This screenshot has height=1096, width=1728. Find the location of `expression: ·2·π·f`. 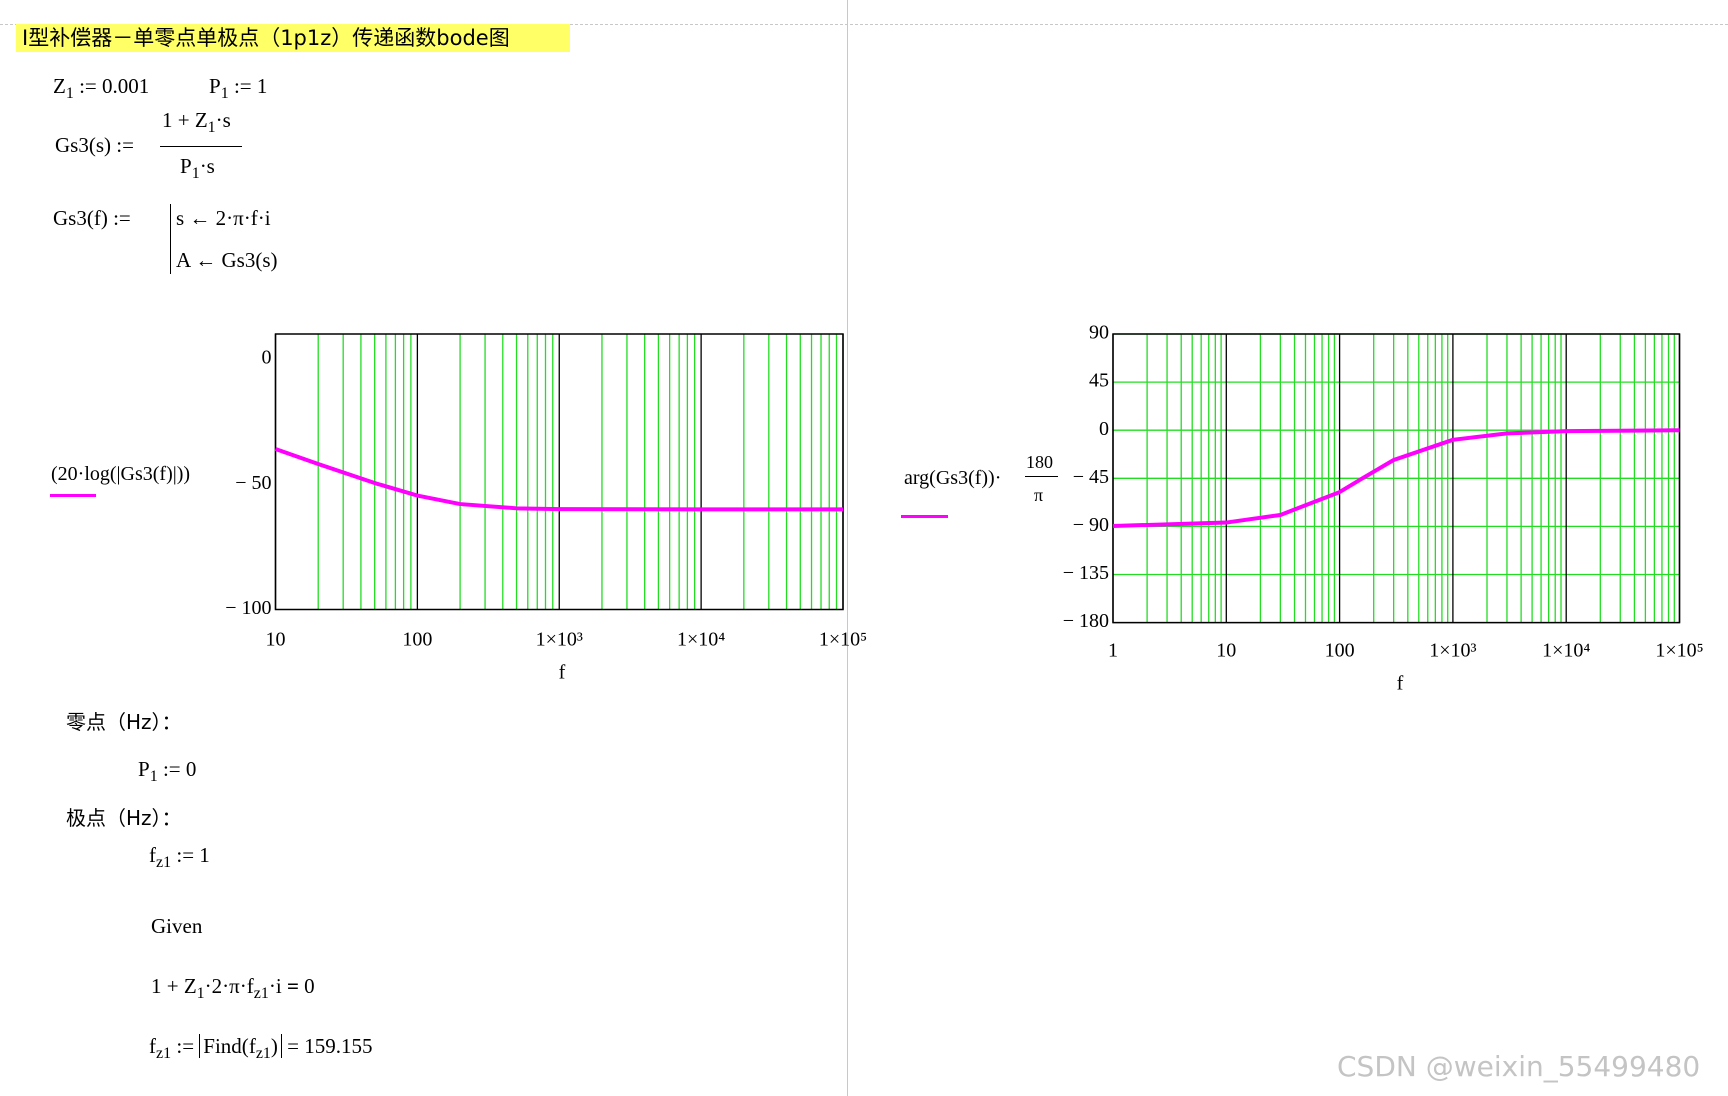

expression: ·2·π·f is located at coordinates (229, 986).